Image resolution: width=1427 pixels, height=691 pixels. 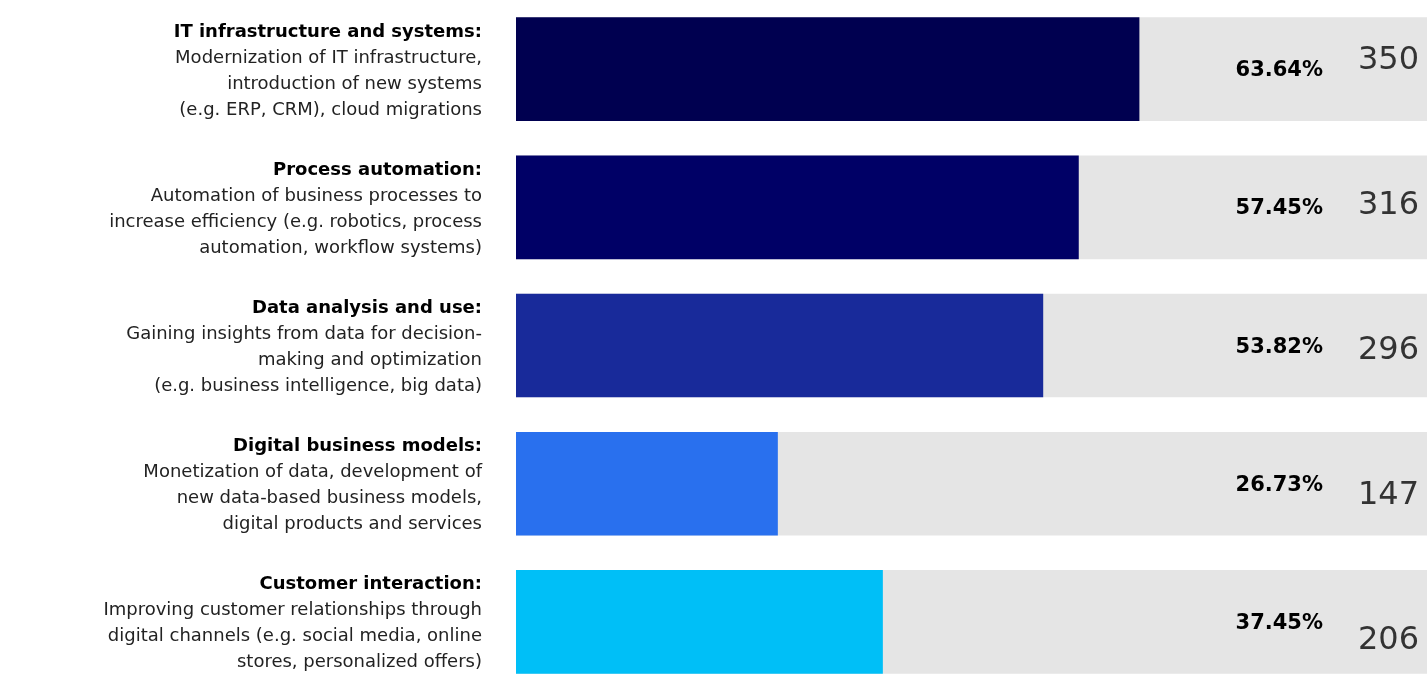 What do you see at coordinates (1388, 493) in the screenshot?
I see `annotation: 147` at bounding box center [1388, 493].